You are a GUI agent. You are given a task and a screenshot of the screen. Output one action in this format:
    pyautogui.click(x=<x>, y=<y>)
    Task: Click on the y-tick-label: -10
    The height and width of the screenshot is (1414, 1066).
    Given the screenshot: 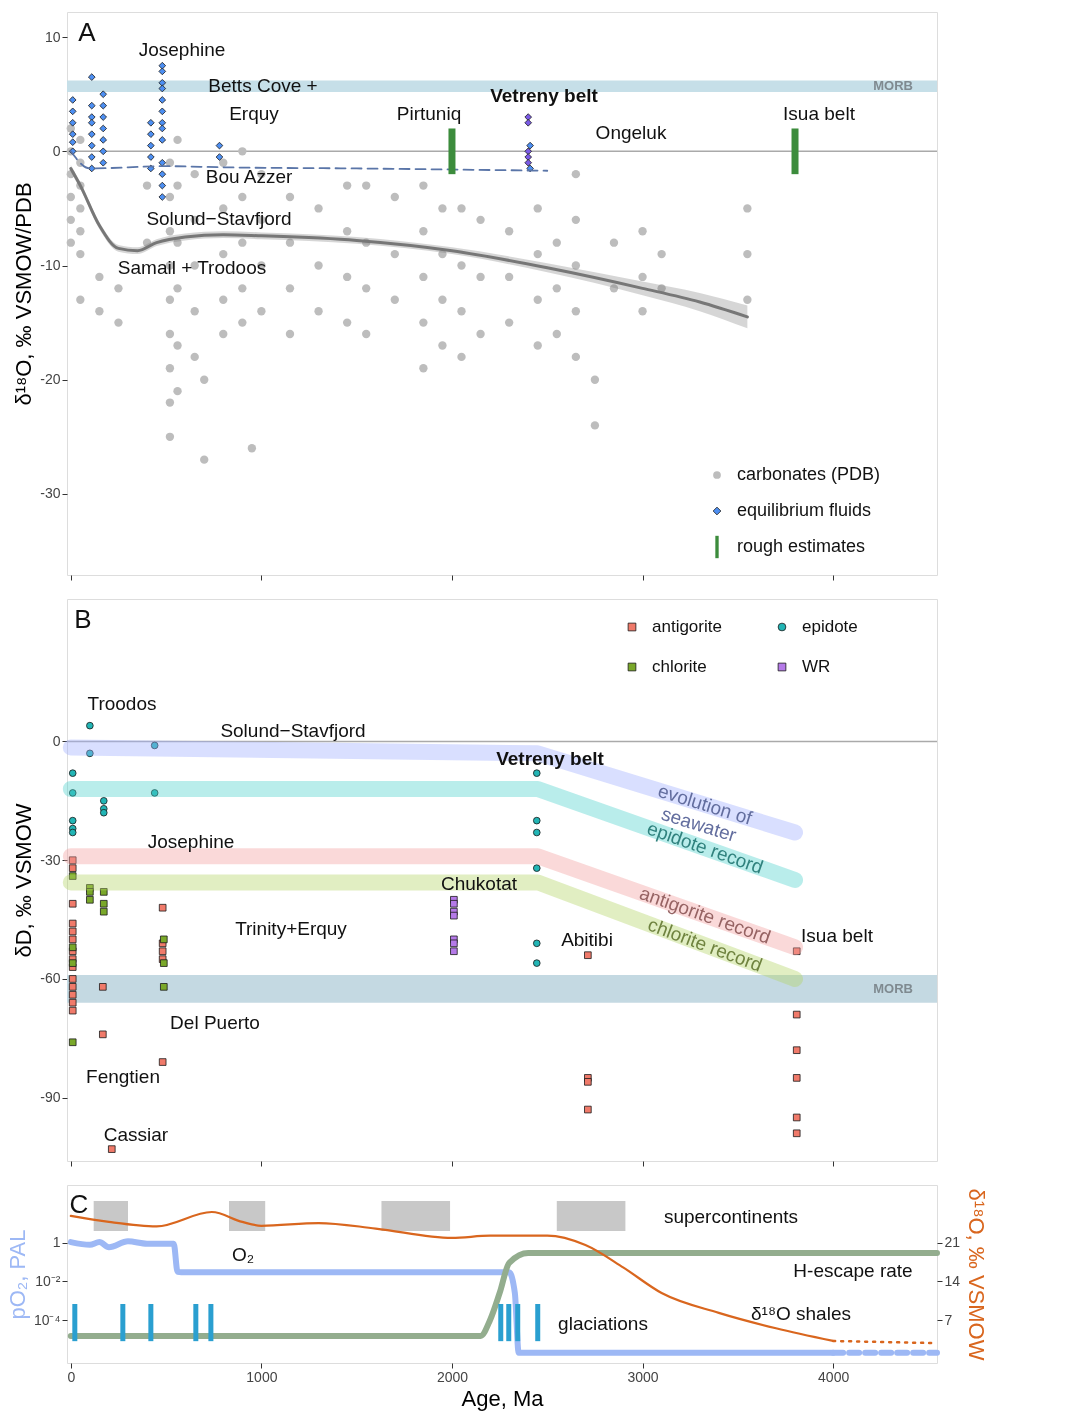 What is the action you would take?
    pyautogui.click(x=50, y=265)
    